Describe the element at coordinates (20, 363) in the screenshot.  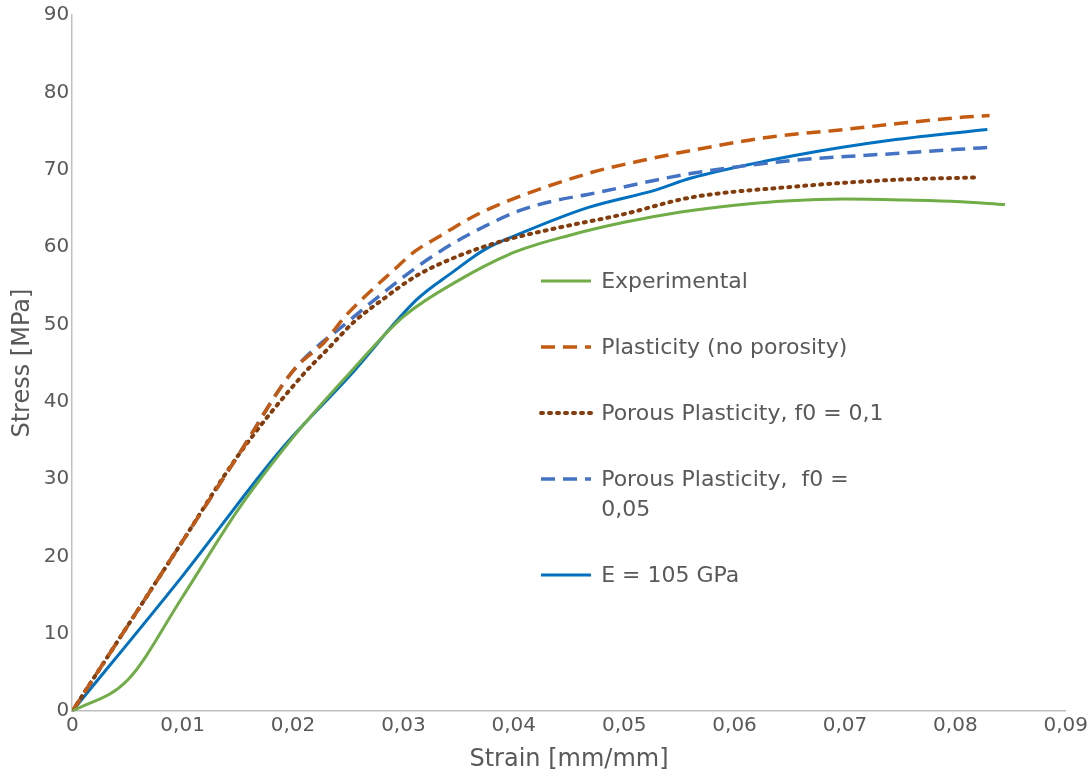
I see `y-axis-title: Stress [MPa]` at that location.